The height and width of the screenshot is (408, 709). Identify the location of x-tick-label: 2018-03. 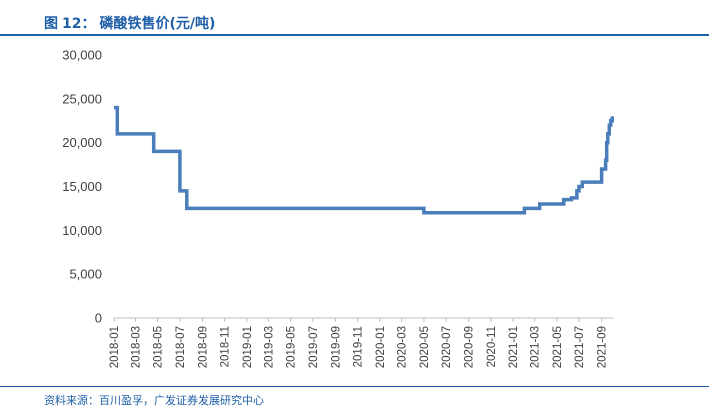
(136, 347).